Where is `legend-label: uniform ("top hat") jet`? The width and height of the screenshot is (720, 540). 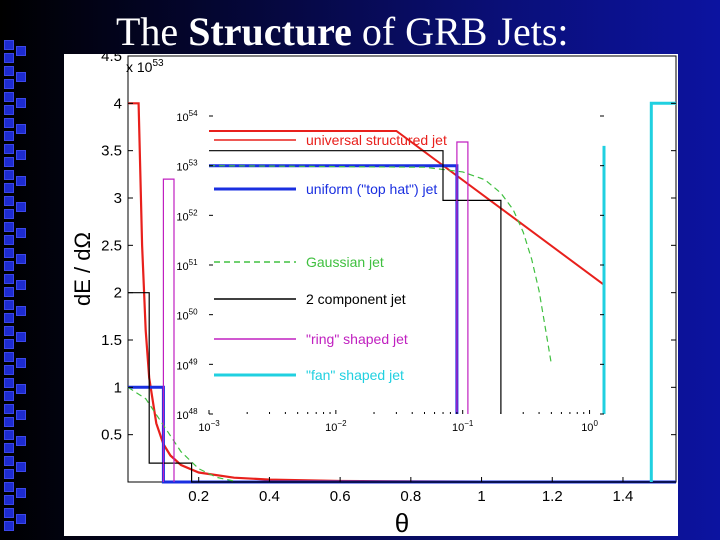
legend-label: uniform ("top hat") jet is located at coordinates (371, 189).